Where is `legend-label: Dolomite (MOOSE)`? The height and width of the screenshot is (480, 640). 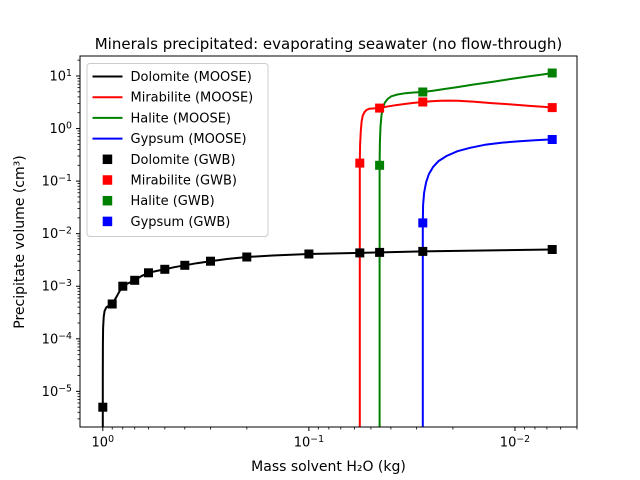 legend-label: Dolomite (MOOSE) is located at coordinates (191, 77).